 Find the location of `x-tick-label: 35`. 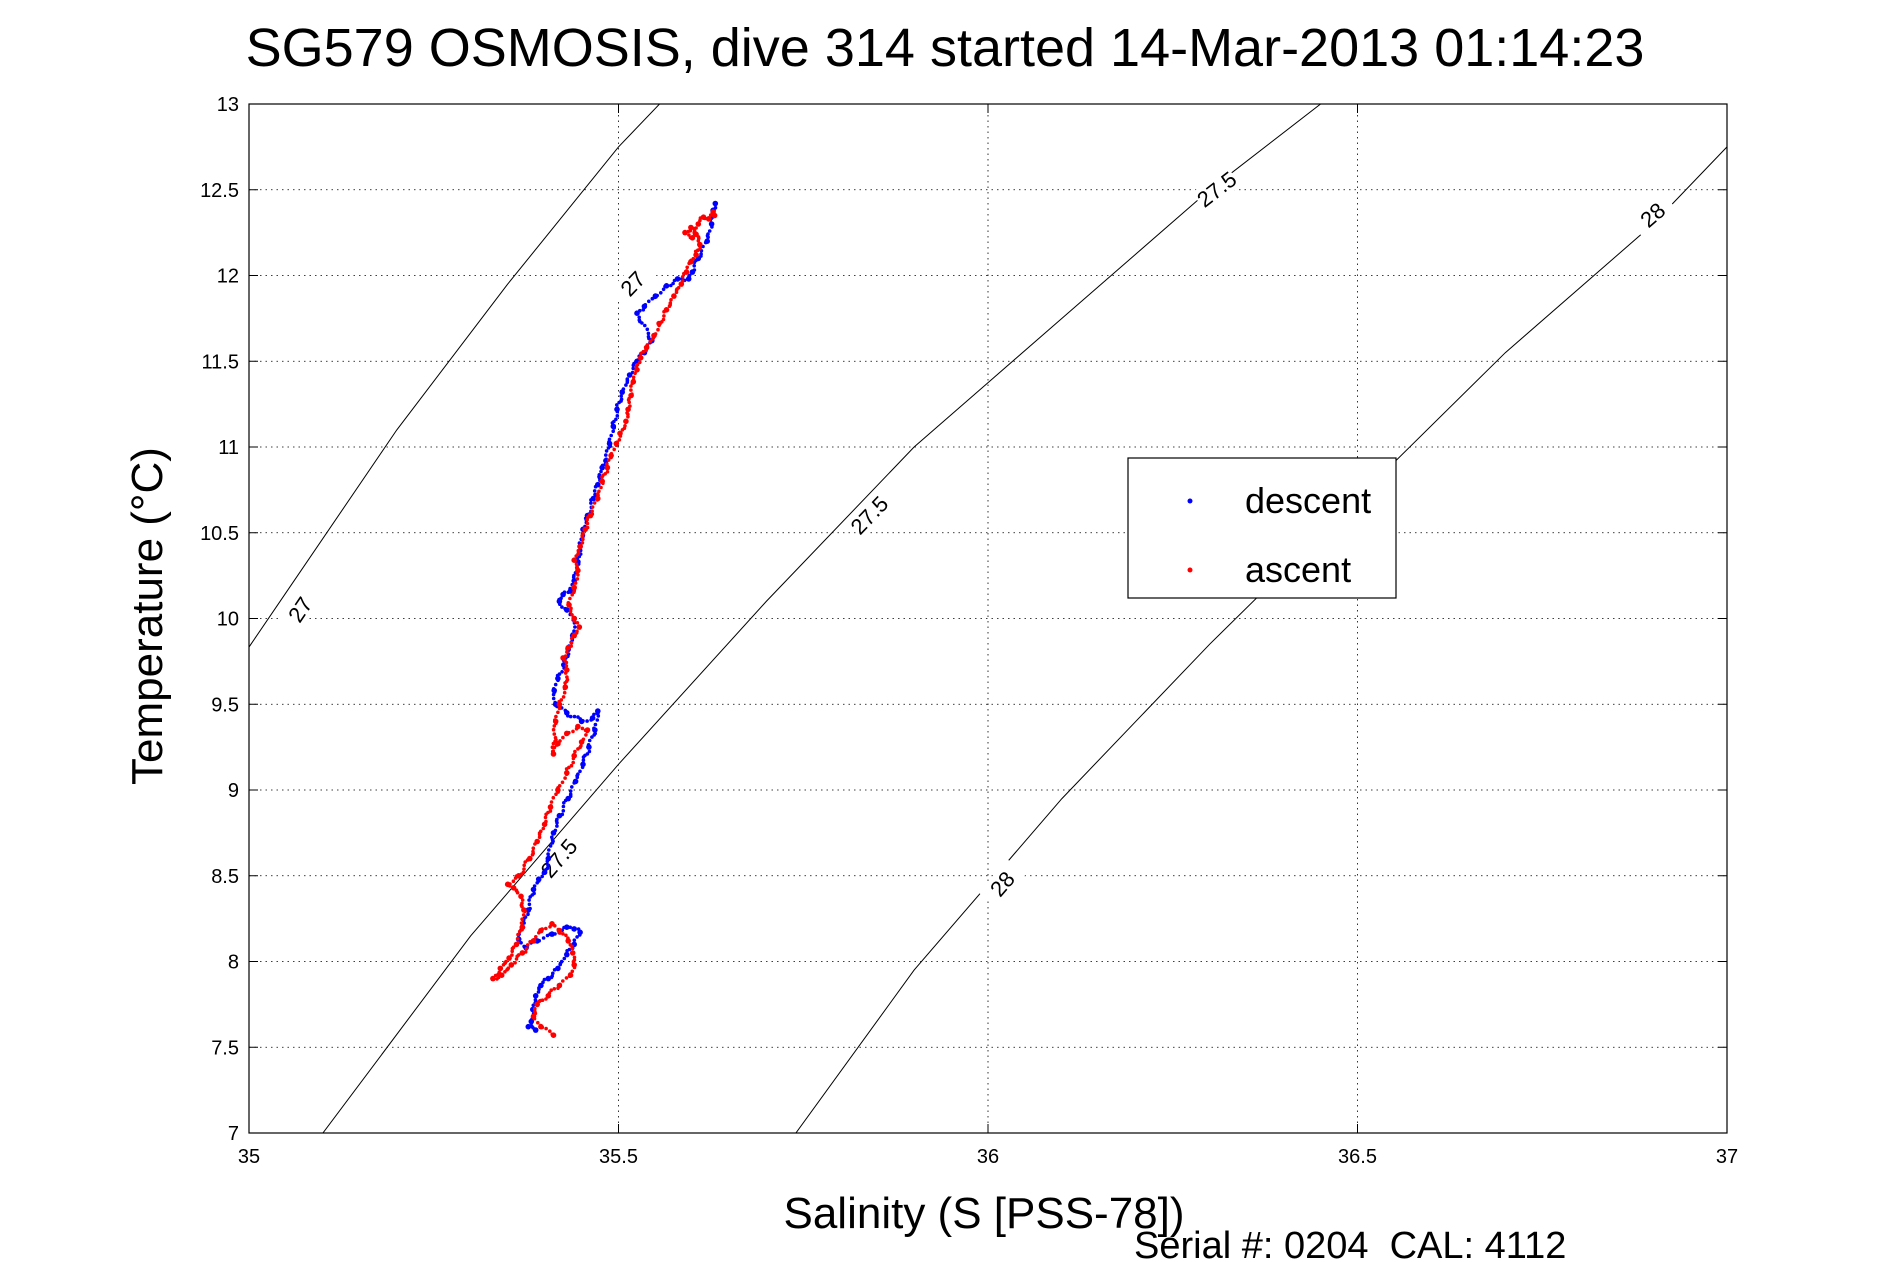

x-tick-label: 35 is located at coordinates (249, 1157).